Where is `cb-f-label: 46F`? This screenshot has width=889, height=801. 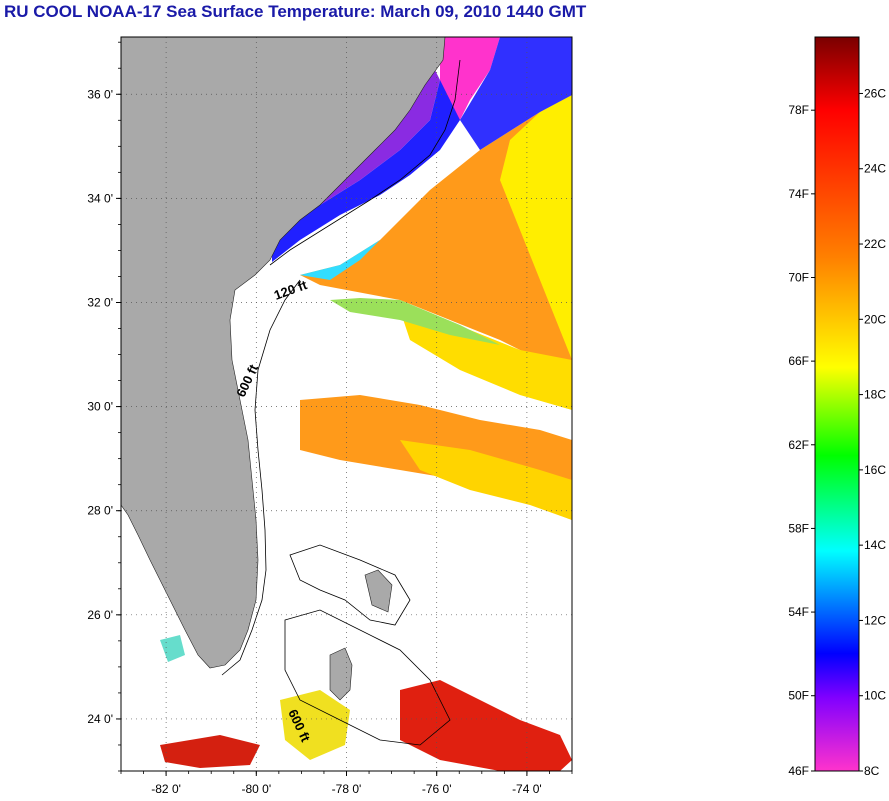
cb-f-label: 46F is located at coordinates (798, 771).